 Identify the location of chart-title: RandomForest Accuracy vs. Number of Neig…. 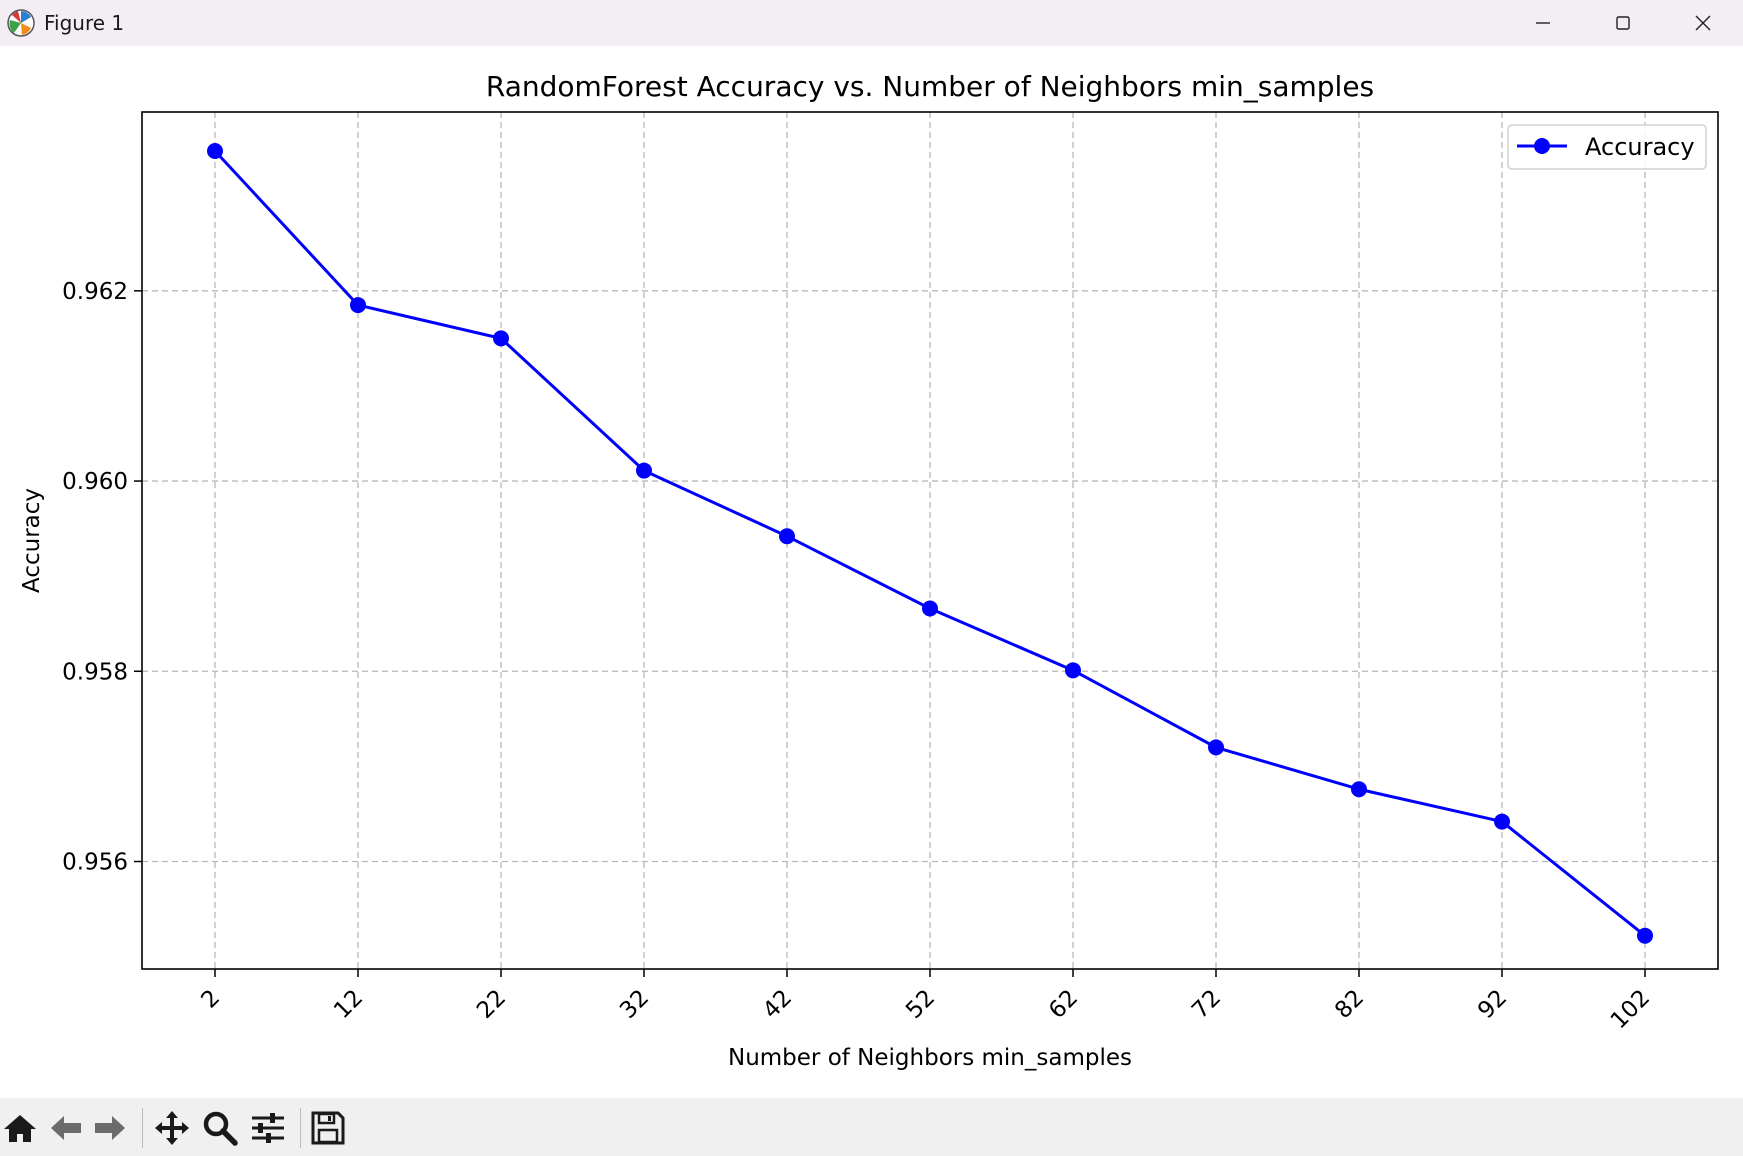
(930, 86).